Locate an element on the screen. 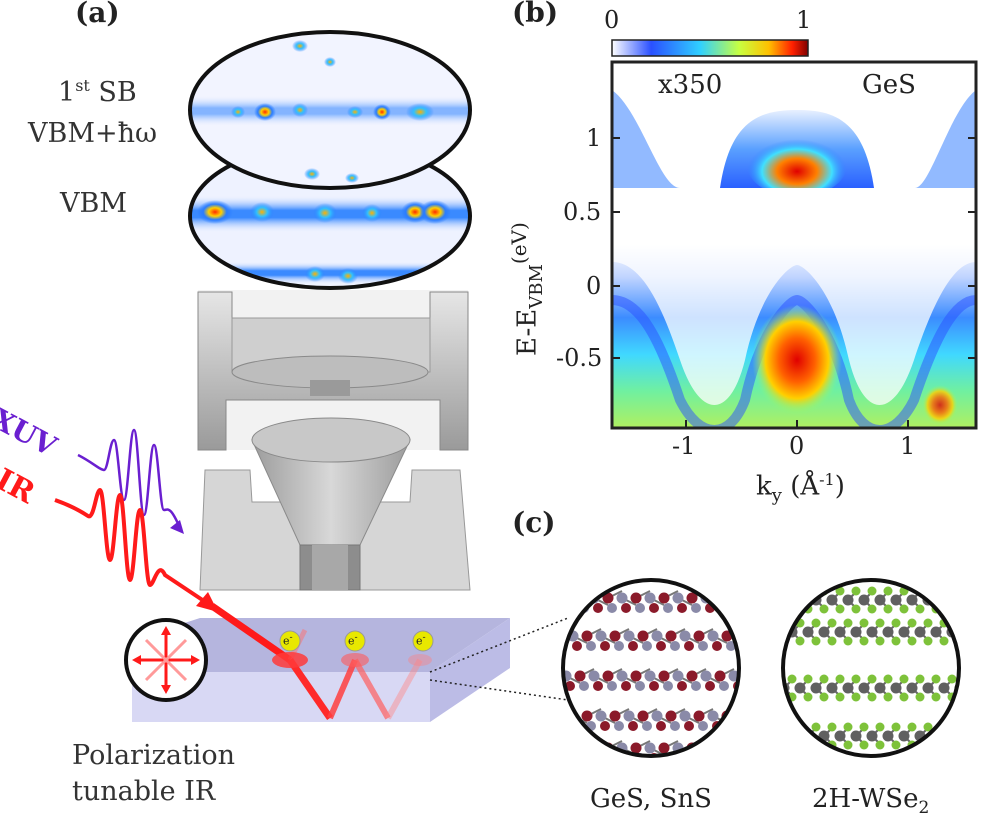 Image resolution: width=996 pixels, height=824 pixels. panel-c-label: (c) is located at coordinates (534, 522).